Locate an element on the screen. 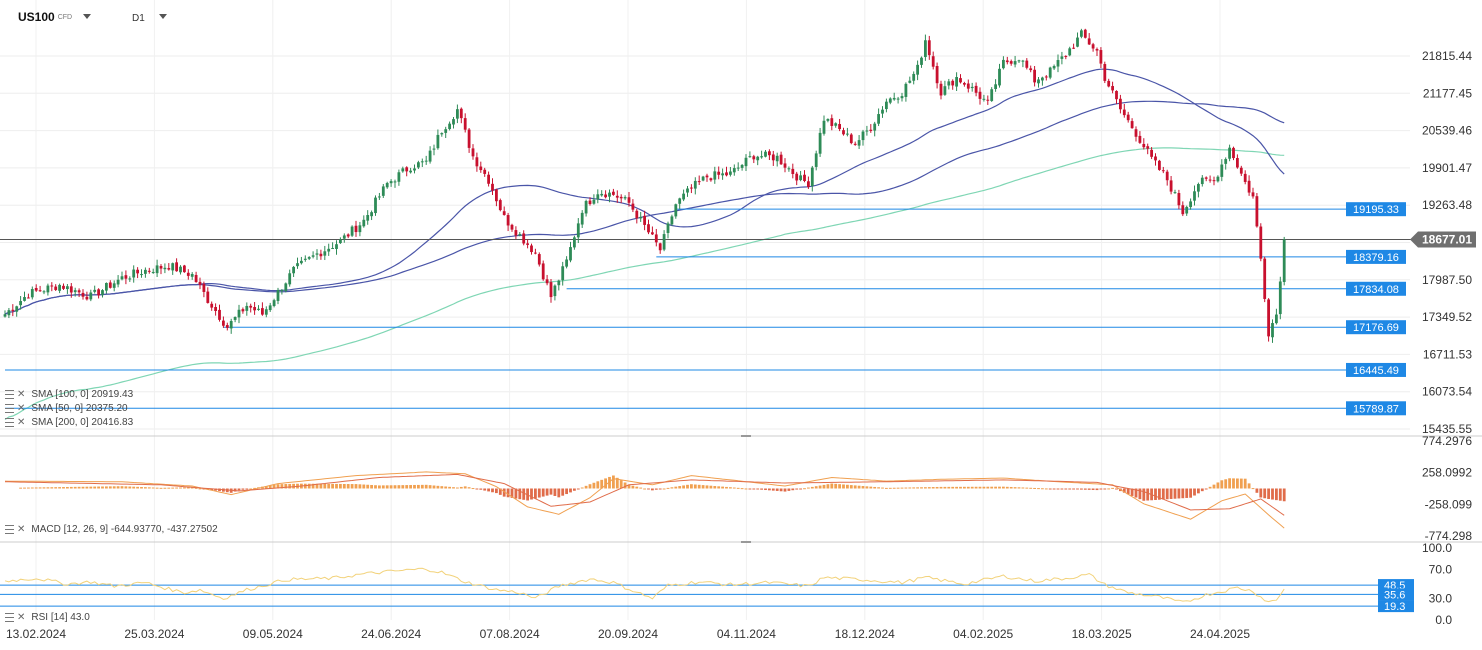 This screenshot has width=1482, height=650. symbol-selector: US100 CFD is located at coordinates (45, 17).